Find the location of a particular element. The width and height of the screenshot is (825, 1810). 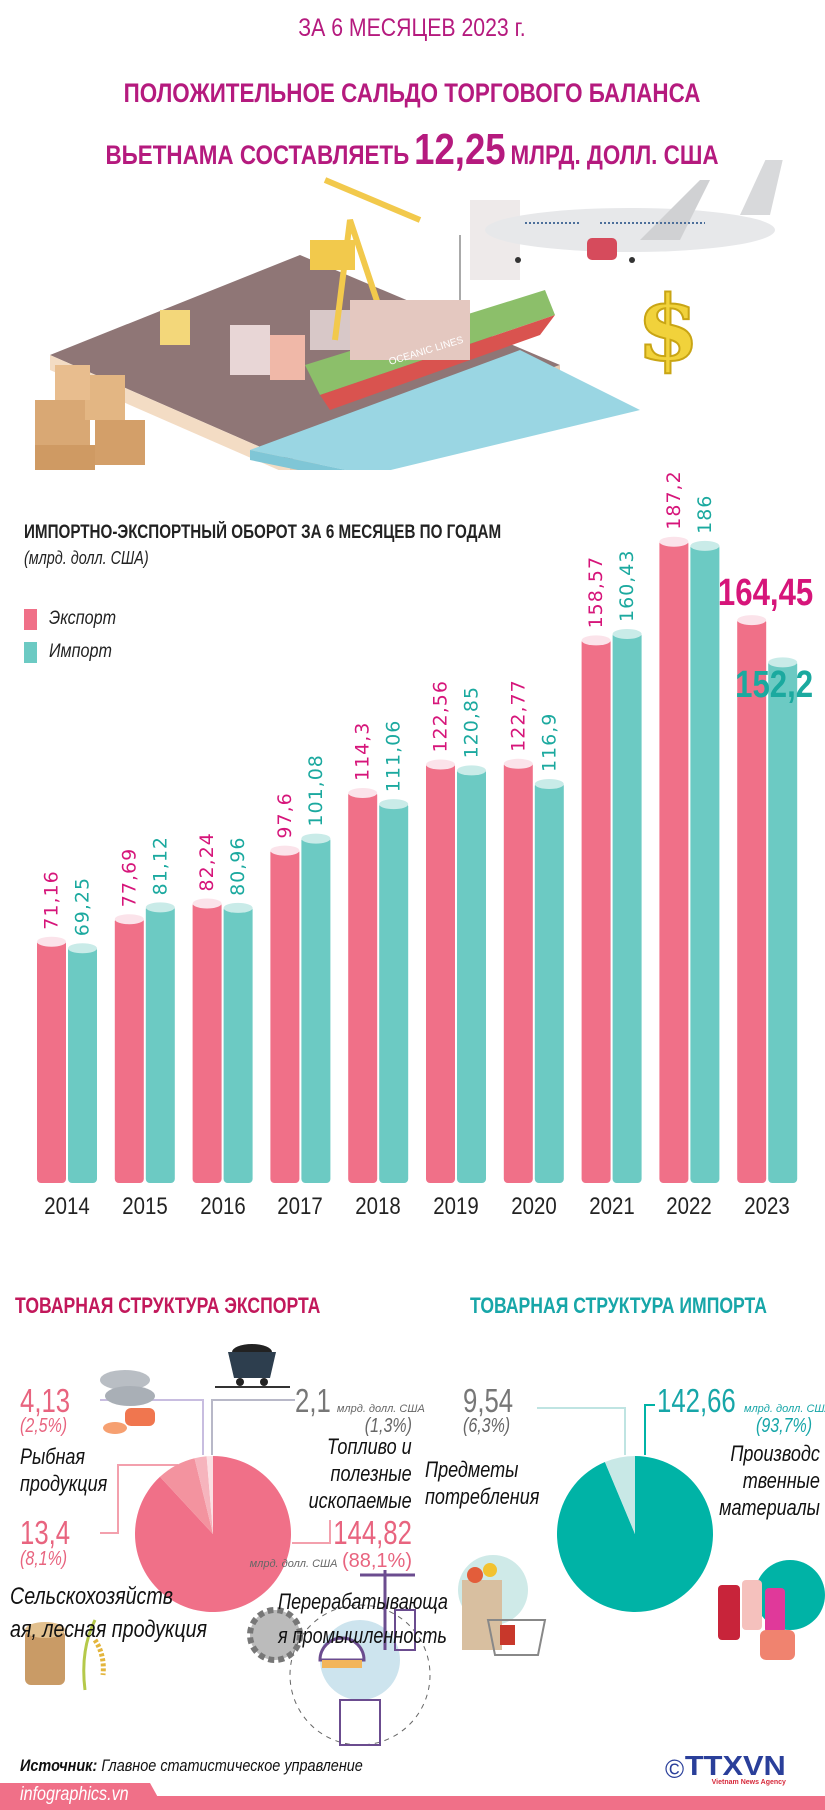

export-bar-2016 is located at coordinates (207, 1042).